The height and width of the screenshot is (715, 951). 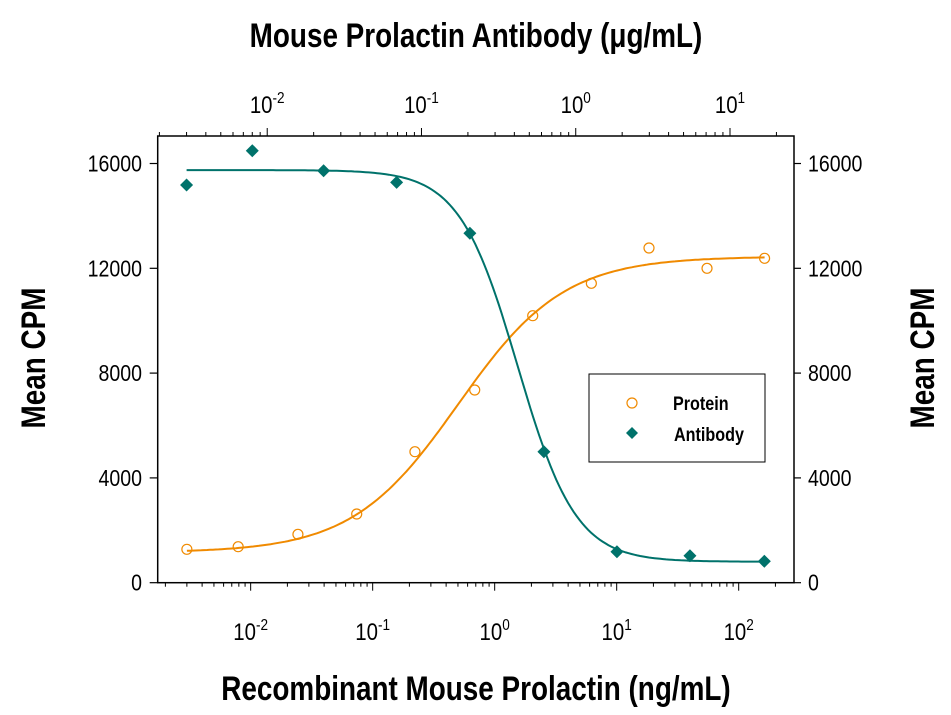 What do you see at coordinates (475, 688) in the screenshot?
I see `x-axis-label: Recombinant Mouse Prolactin (ng/mL)` at bounding box center [475, 688].